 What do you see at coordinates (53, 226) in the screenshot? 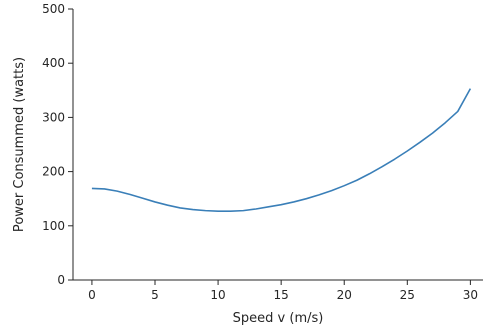
I see `y-tick-label: 100` at bounding box center [53, 226].